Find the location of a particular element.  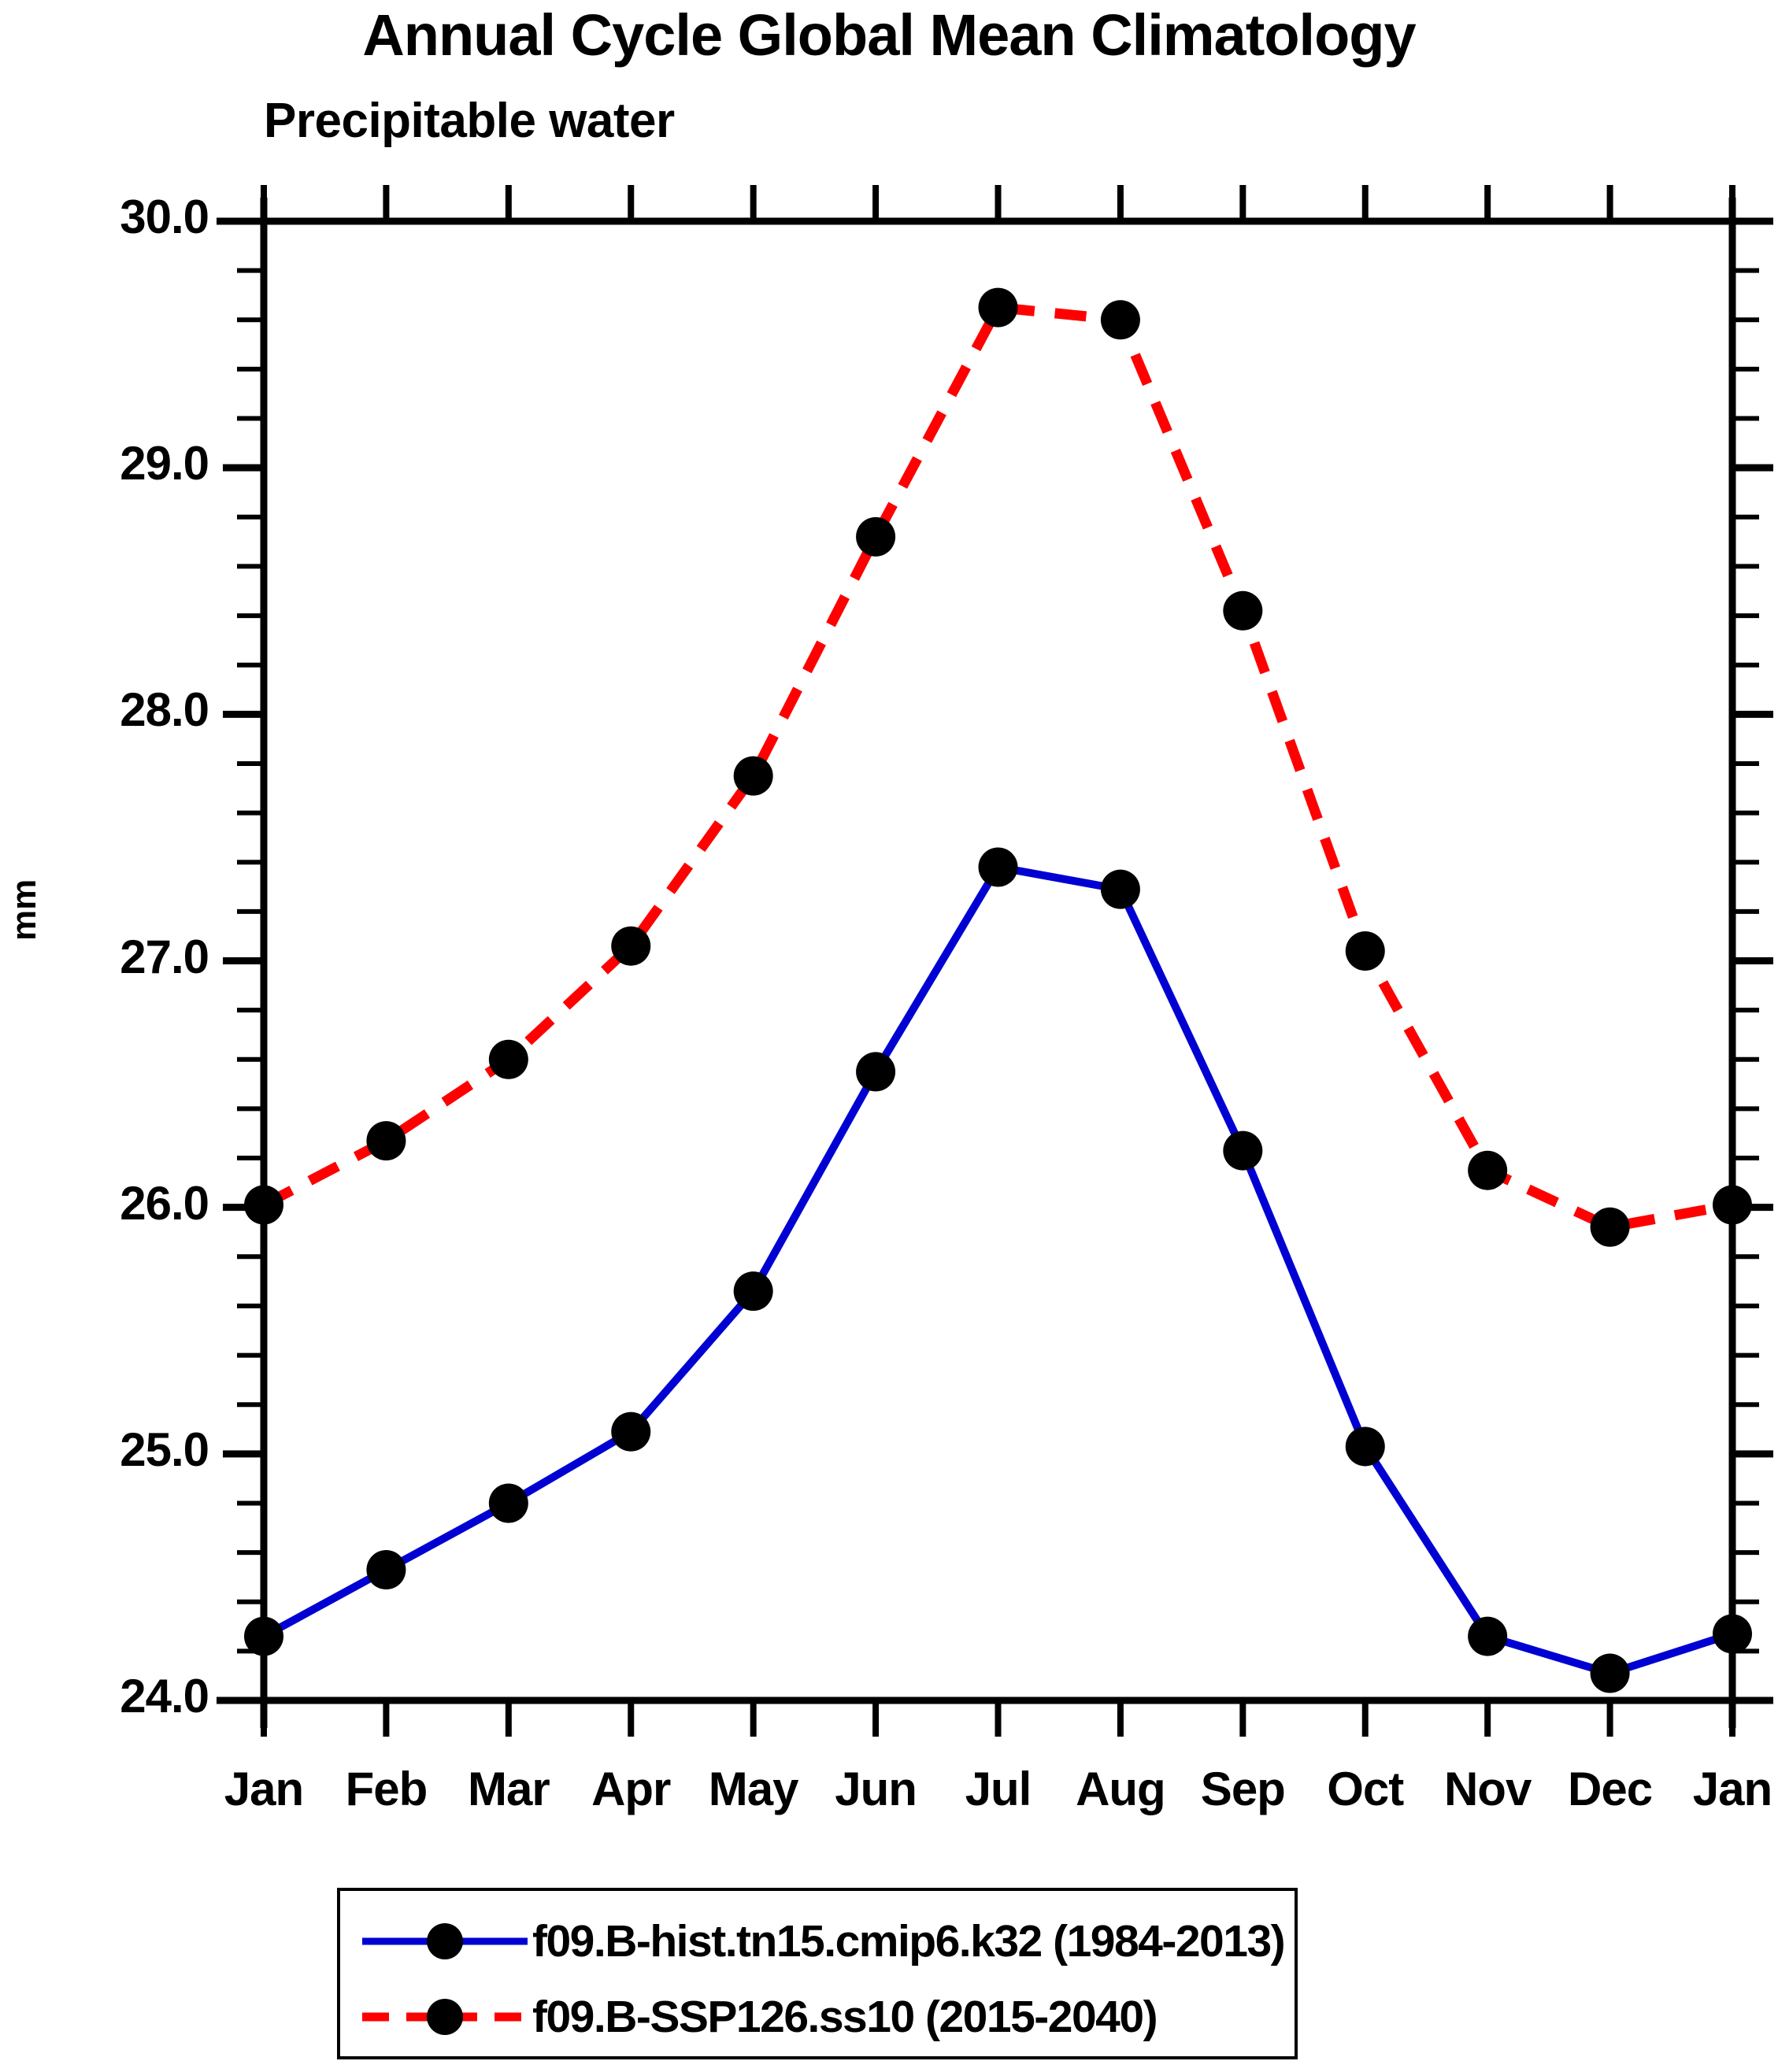

x-tick-label: Dec is located at coordinates (1610, 1789).